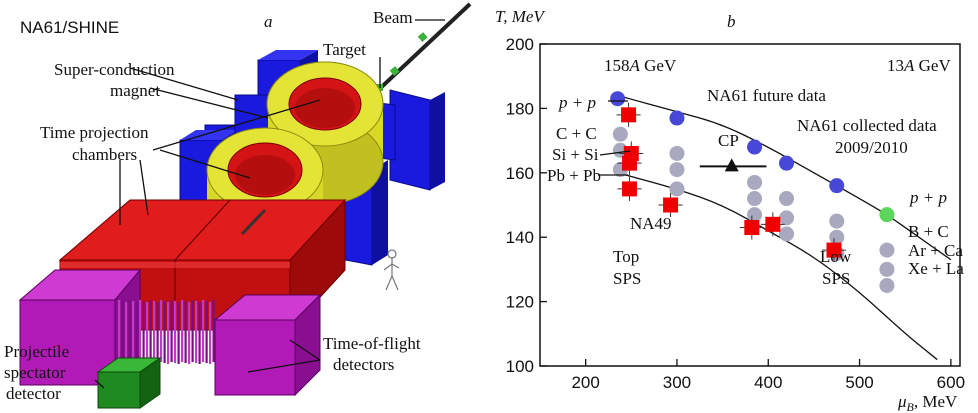 The height and width of the screenshot is (413, 978). I want to click on collected-data-label-line2: 2009/2010, so click(871, 147).